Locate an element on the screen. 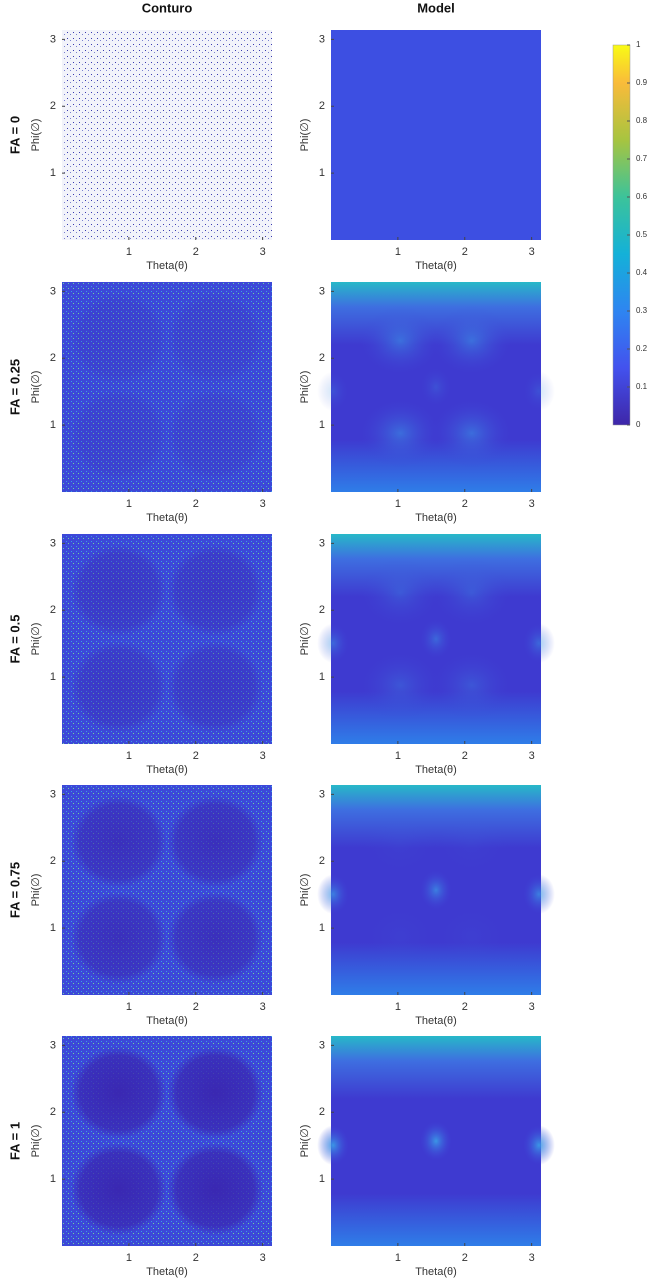 The height and width of the screenshot is (1280, 659). colorbar-tick-label: 0.6 is located at coordinates (642, 196).